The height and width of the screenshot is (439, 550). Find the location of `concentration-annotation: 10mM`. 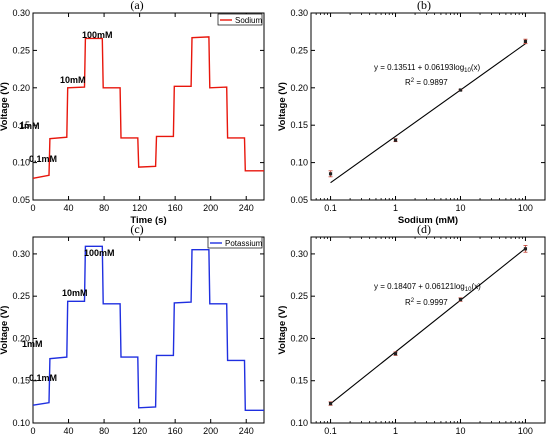

concentration-annotation: 10mM is located at coordinates (75, 293).